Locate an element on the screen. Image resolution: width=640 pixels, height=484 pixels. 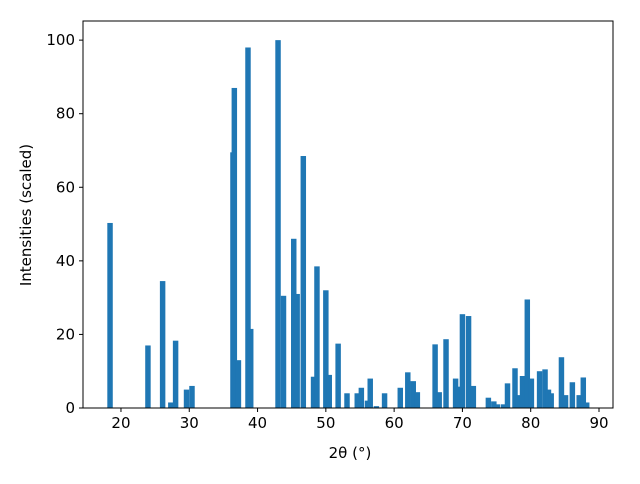
x-tick-label: 70 is located at coordinates (462, 423).